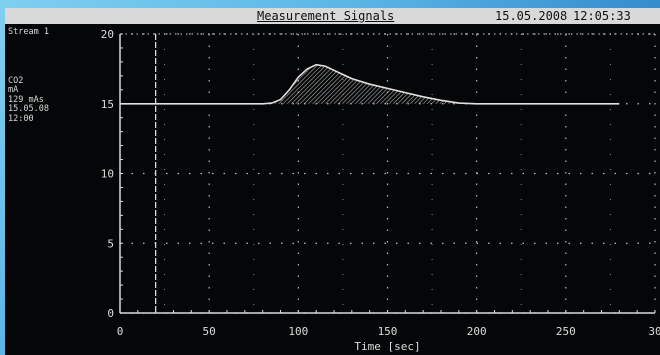  What do you see at coordinates (654, 331) in the screenshot?
I see `x-tick-label: 30` at bounding box center [654, 331].